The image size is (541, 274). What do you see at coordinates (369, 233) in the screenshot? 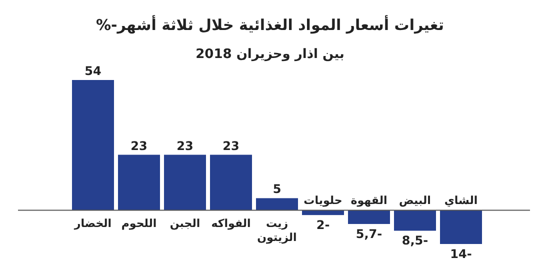
I see `data-label: -5,7` at bounding box center [369, 233].